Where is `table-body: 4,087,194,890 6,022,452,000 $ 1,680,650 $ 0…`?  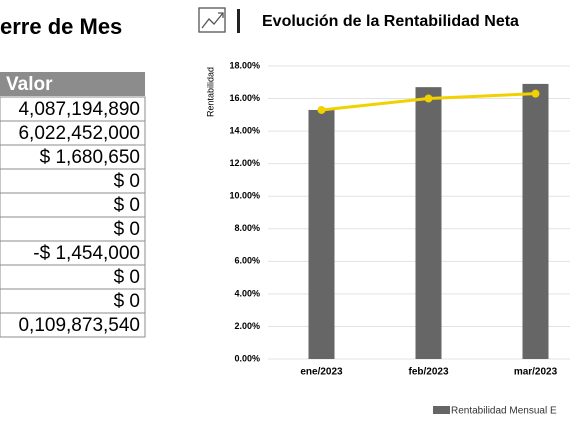 table-body: 4,087,194,890 6,022,452,000 $ 1,680,650 $ 0… is located at coordinates (73, 217).